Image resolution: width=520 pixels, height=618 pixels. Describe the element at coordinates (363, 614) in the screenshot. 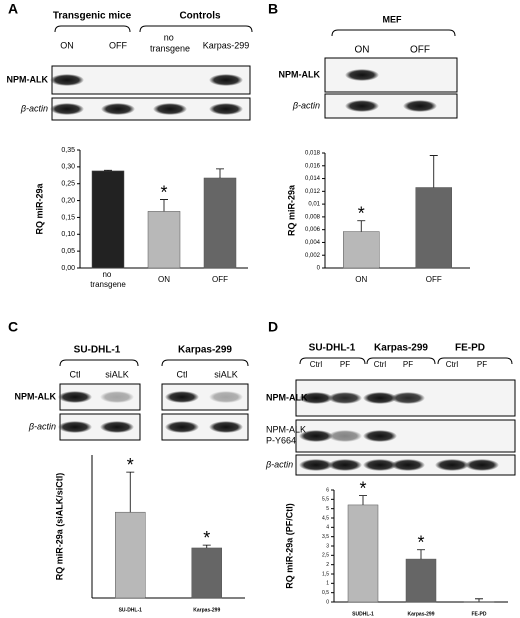

I see `x-tick-label: SUDHL-1` at that location.